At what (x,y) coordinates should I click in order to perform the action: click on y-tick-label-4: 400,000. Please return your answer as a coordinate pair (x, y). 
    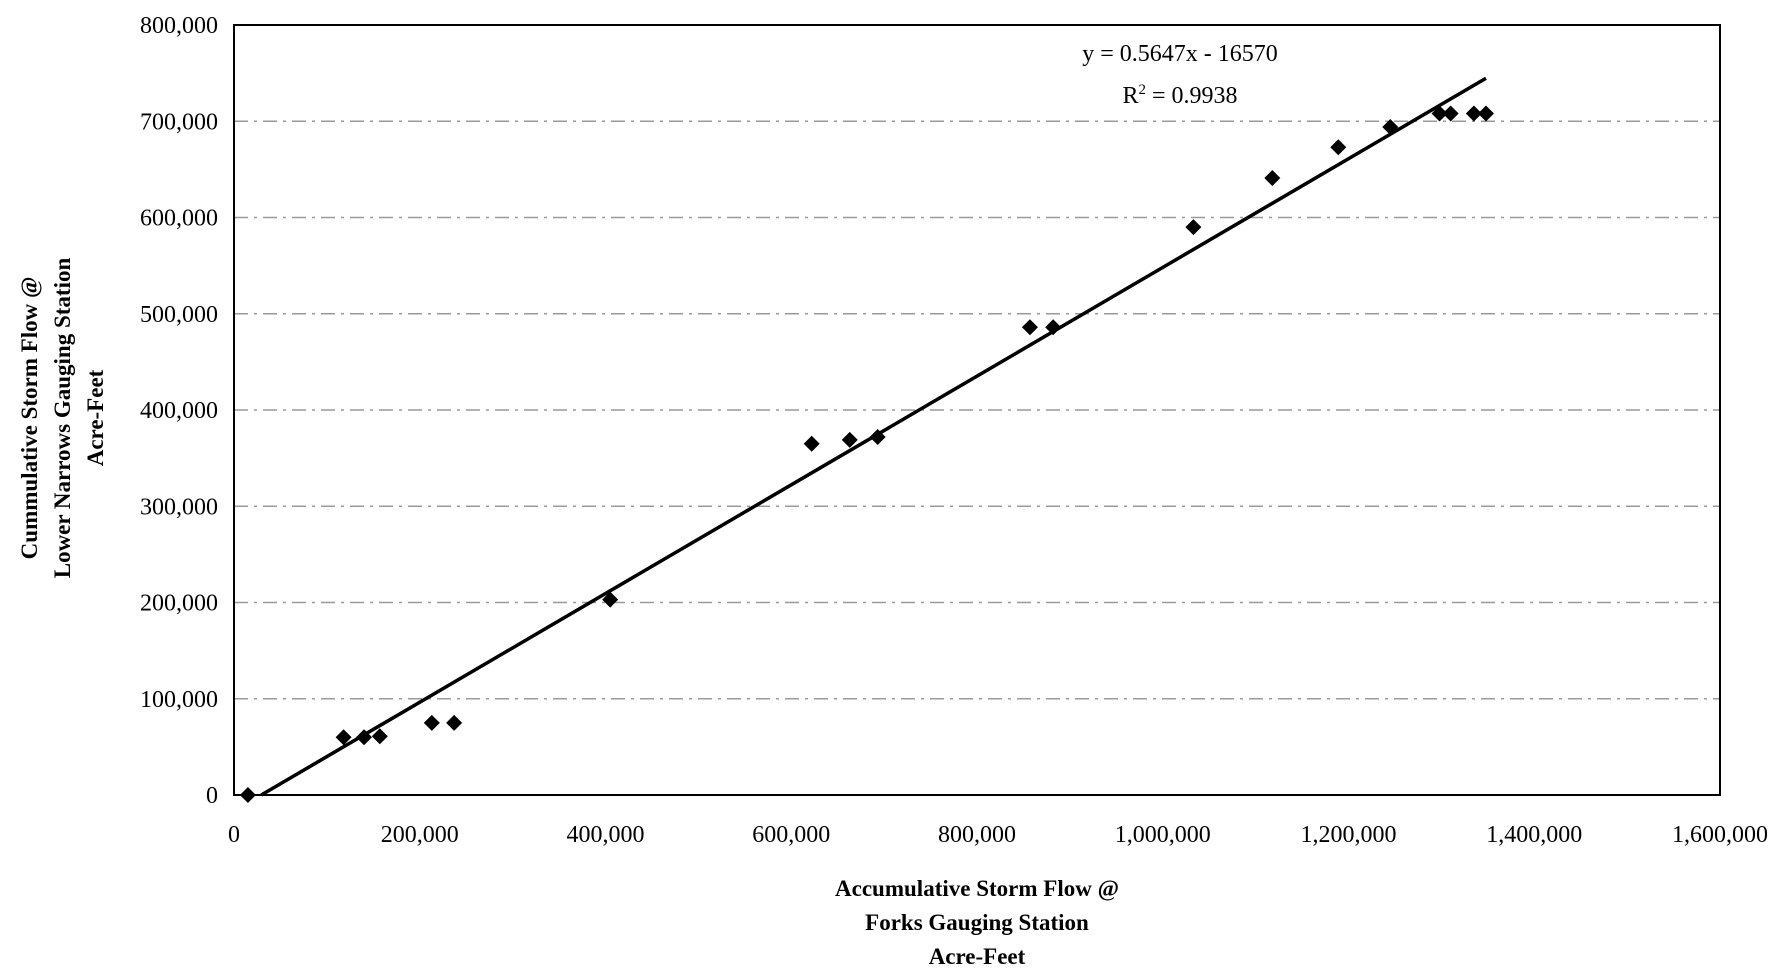
    Looking at the image, I should click on (179, 411).